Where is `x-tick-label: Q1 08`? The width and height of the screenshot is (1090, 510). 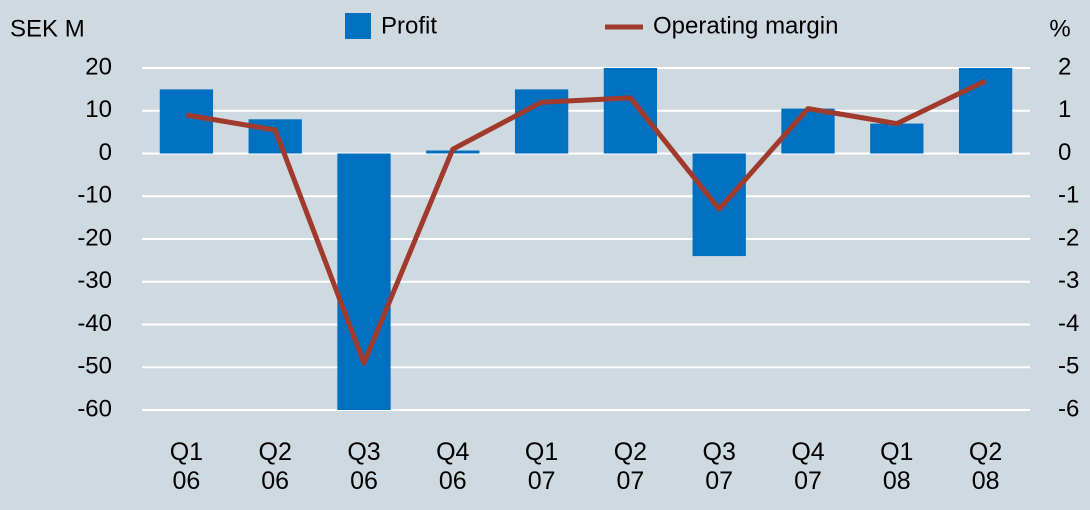 x-tick-label: Q1 08 is located at coordinates (897, 466).